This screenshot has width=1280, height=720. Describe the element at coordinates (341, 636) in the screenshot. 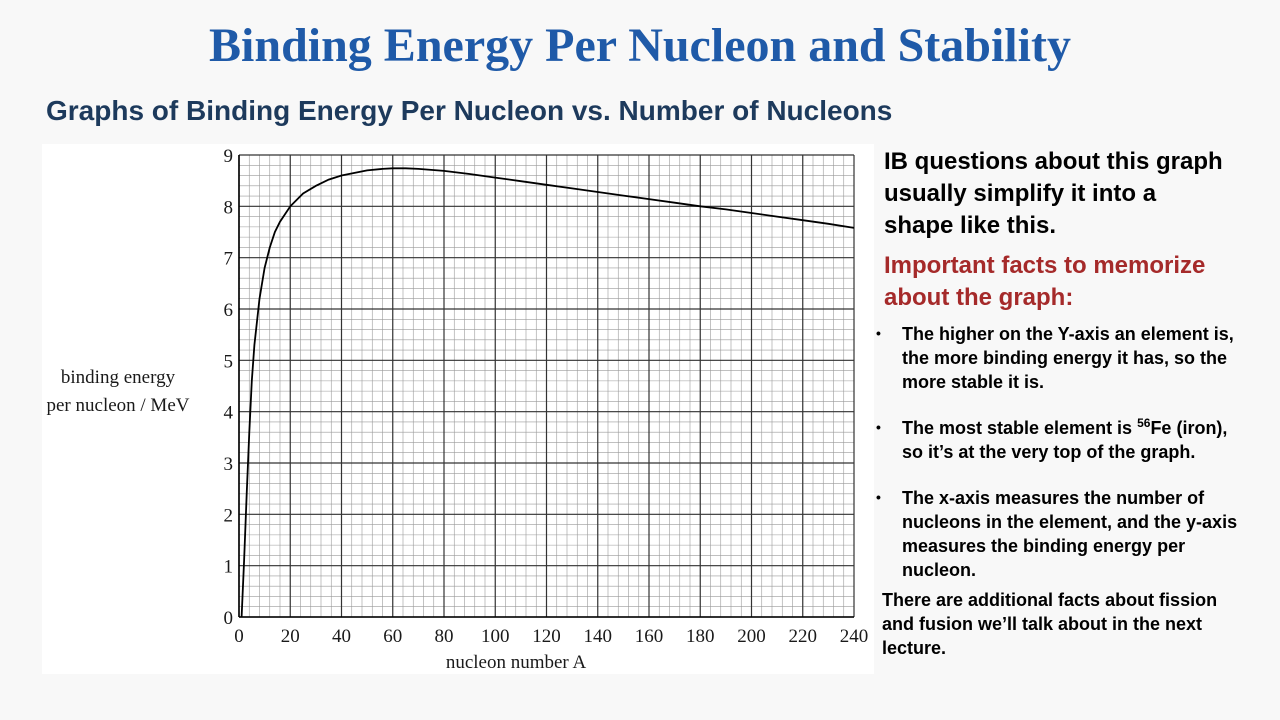

I see `x-tick-label: 40` at that location.